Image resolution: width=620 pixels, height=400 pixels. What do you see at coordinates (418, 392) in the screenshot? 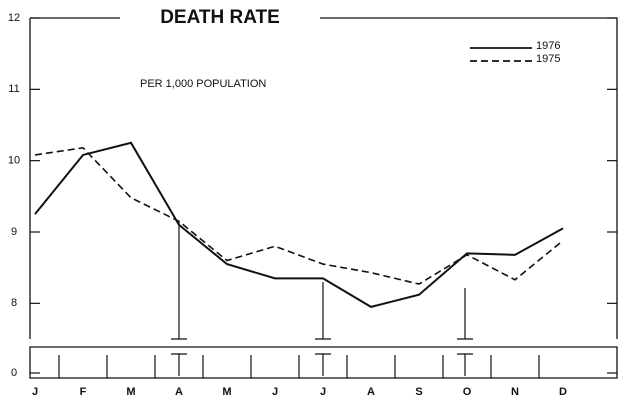
I see `x-tick-label: S` at bounding box center [418, 392].